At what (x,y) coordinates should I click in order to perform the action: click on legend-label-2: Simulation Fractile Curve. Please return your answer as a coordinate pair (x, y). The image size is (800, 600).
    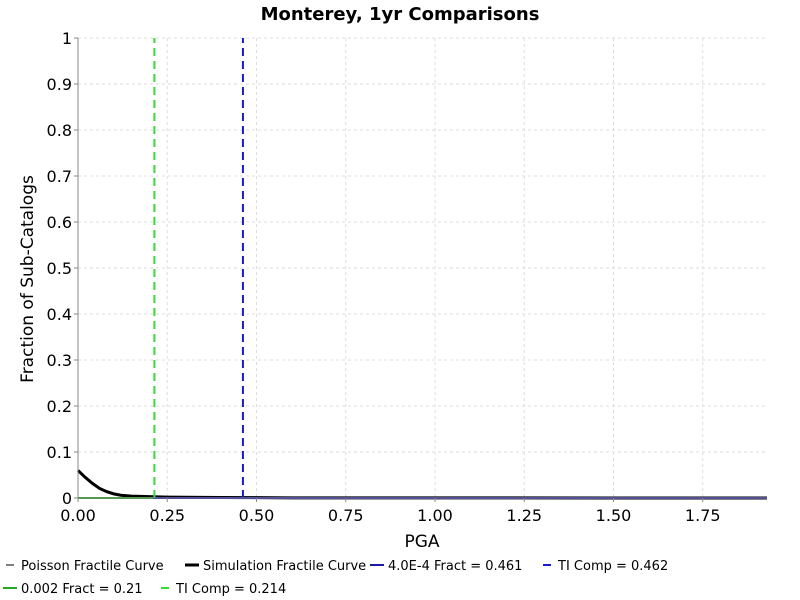
    Looking at the image, I should click on (284, 566).